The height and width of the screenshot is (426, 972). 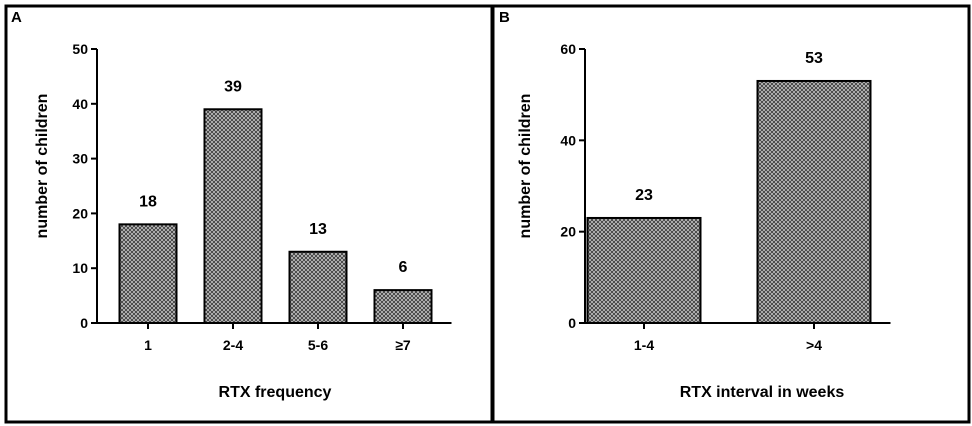 I want to click on panel-a-y-tick-label: 50, so click(x=80, y=49).